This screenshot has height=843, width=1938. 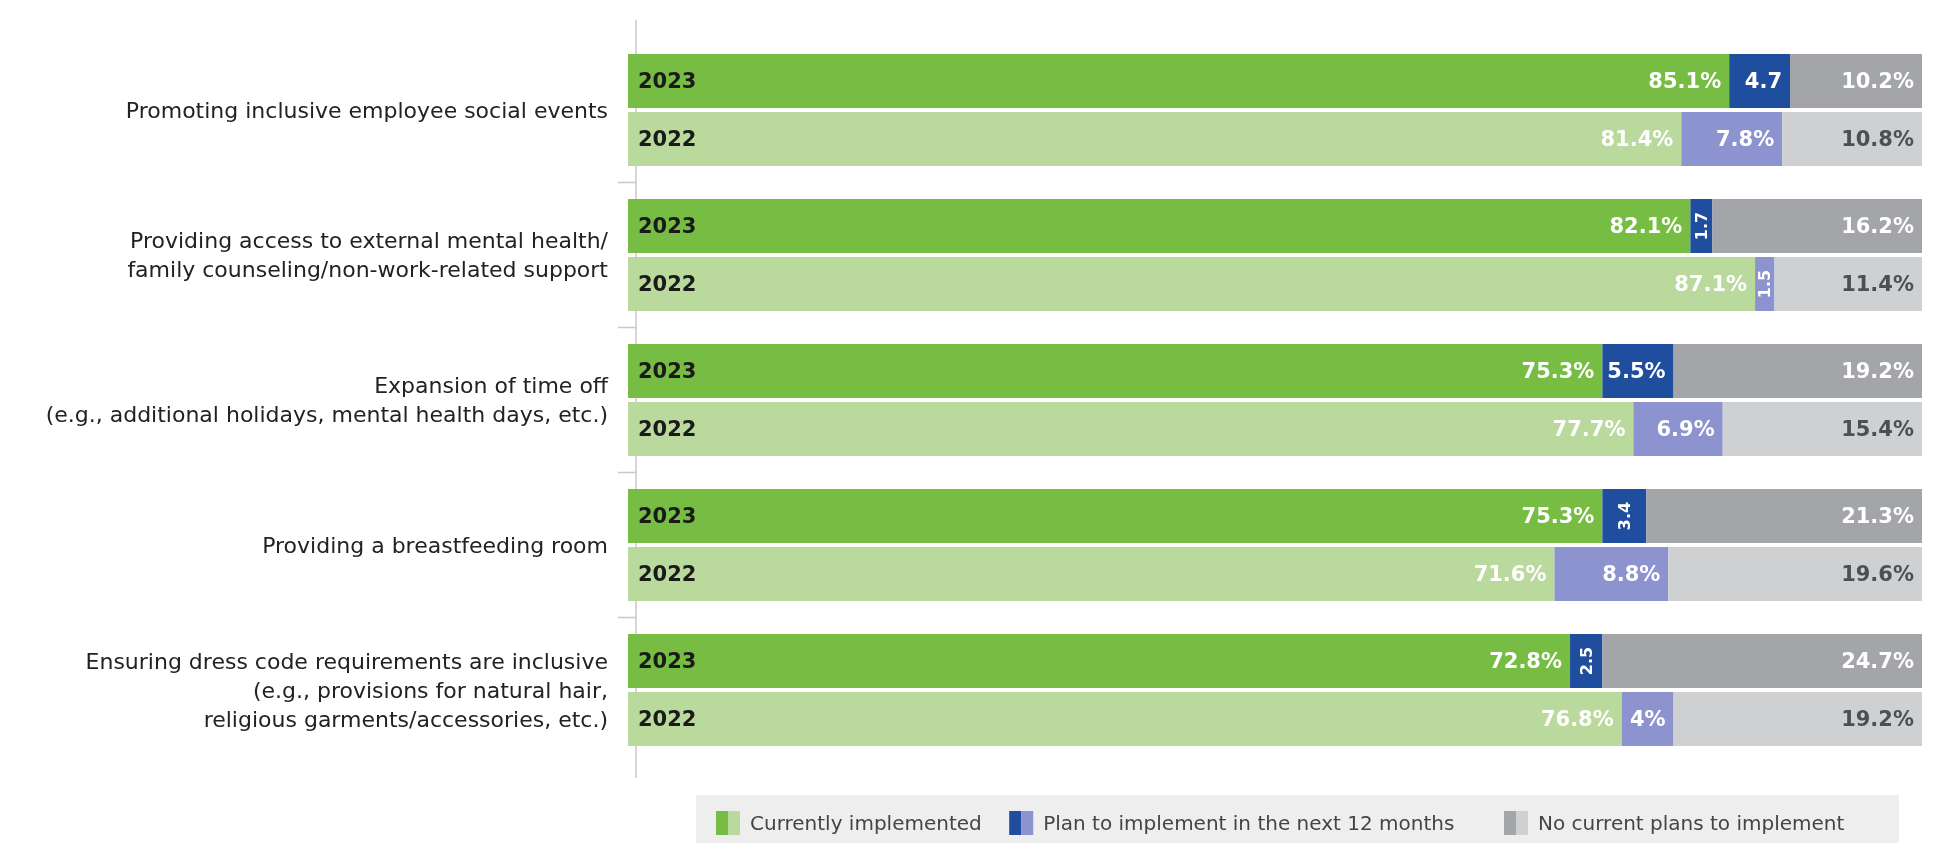 I want to click on data-label: 24.7%, so click(x=1877, y=661).